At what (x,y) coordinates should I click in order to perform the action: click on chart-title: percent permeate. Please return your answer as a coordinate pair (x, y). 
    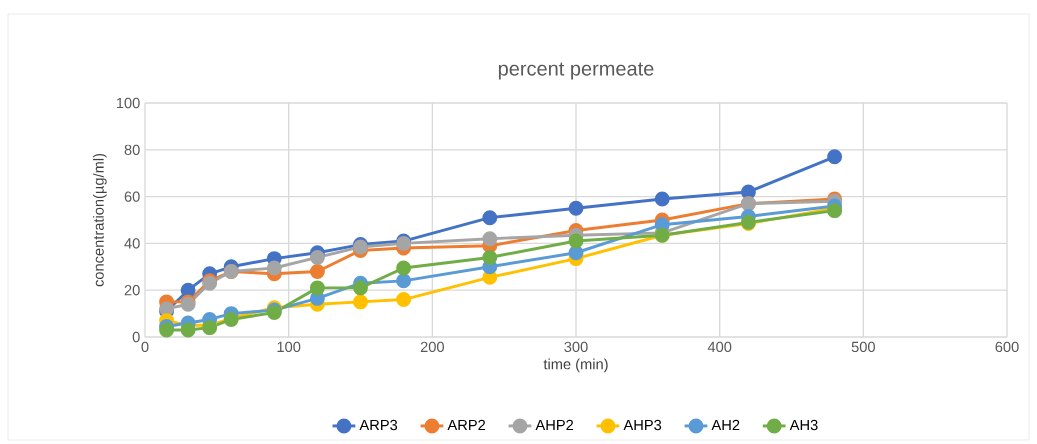
    Looking at the image, I should click on (576, 71).